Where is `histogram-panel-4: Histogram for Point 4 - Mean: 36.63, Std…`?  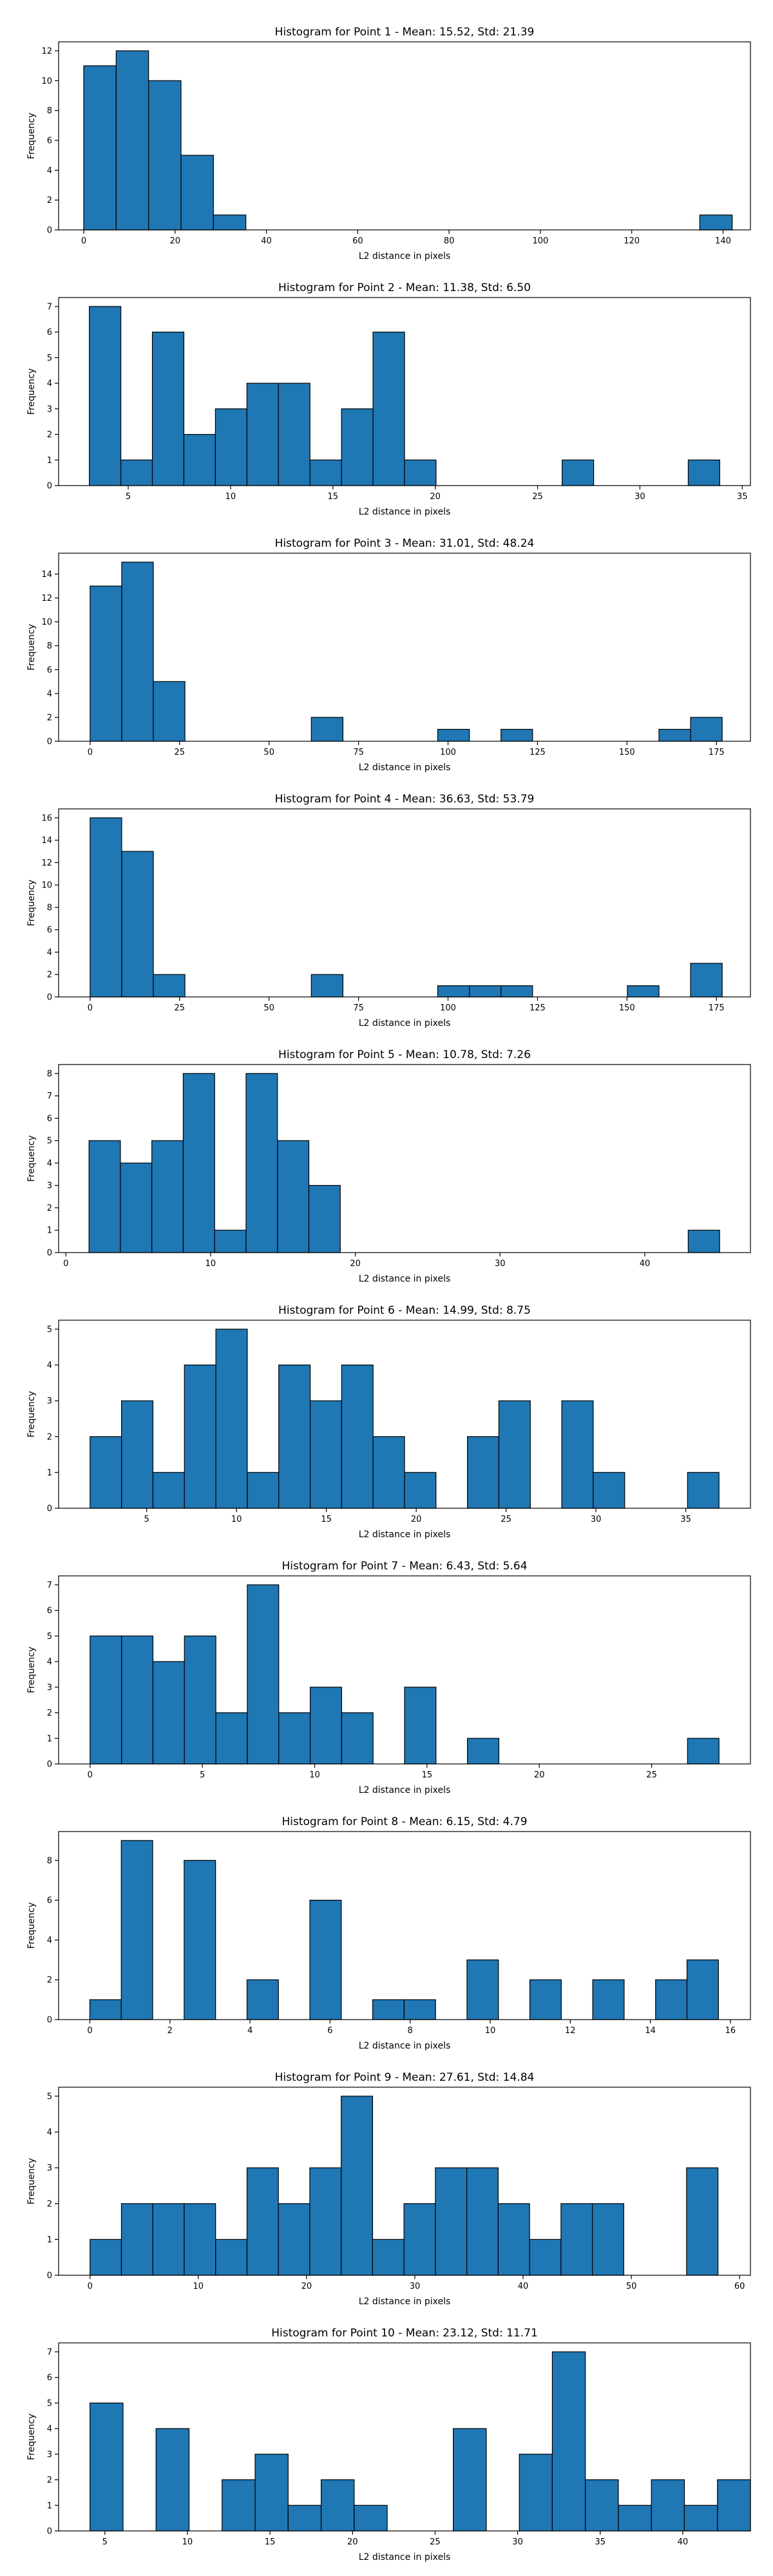
histogram-panel-4: Histogram for Point 4 - Mean: 36.63, Std… is located at coordinates (388, 910).